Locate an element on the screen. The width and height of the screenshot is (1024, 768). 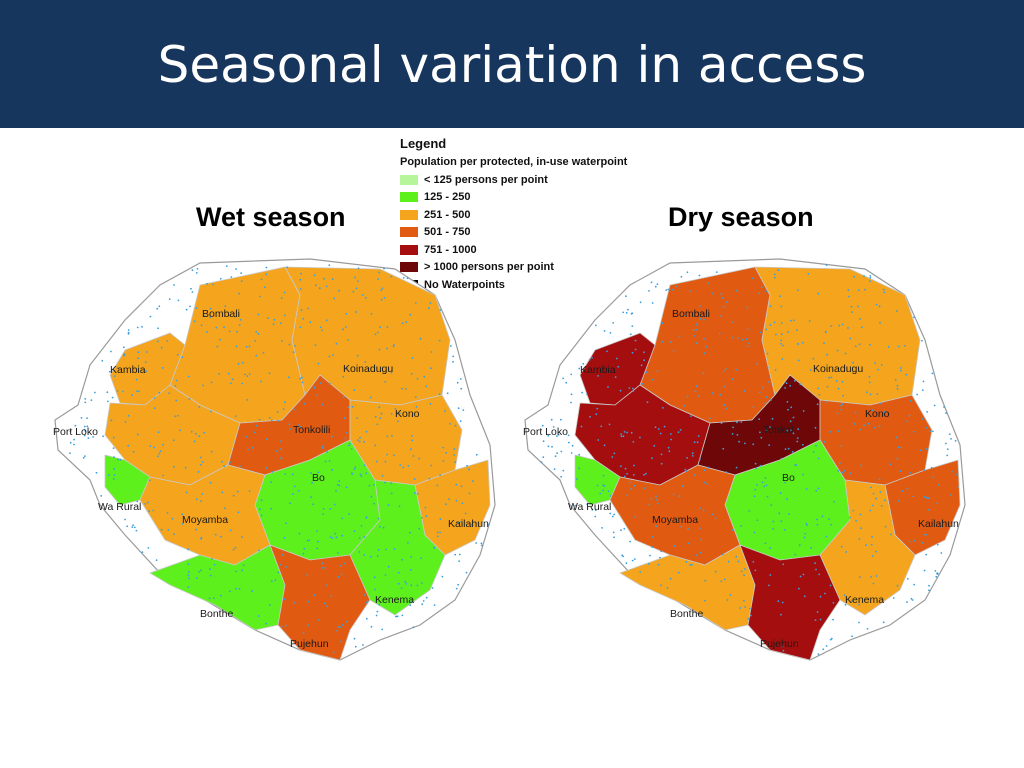
district-label-bo: Bo is located at coordinates (318, 478).